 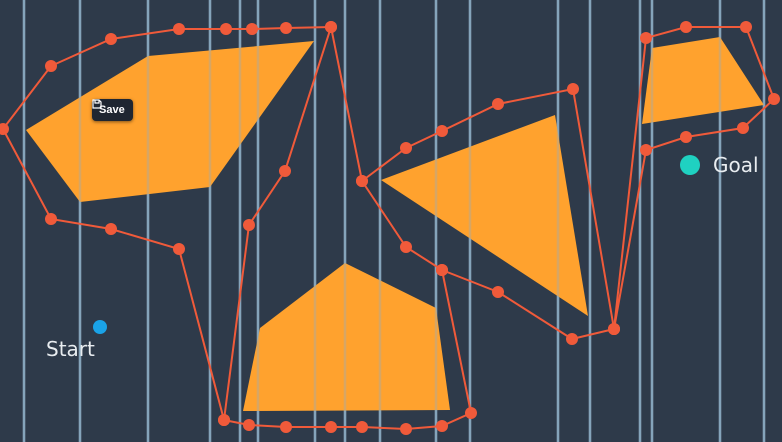 What do you see at coordinates (97, 104) in the screenshot?
I see `save-icon` at bounding box center [97, 104].